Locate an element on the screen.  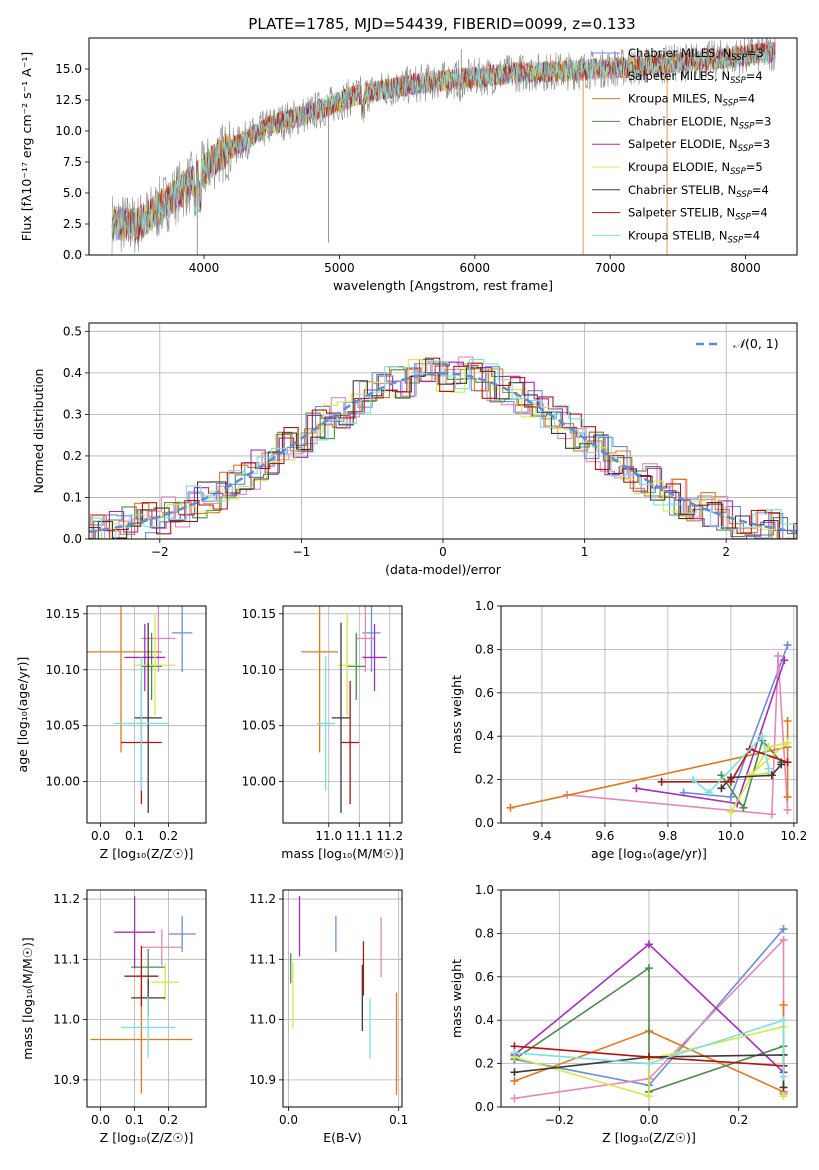
y-tick-label: 0.3 is located at coordinates (72, 414).